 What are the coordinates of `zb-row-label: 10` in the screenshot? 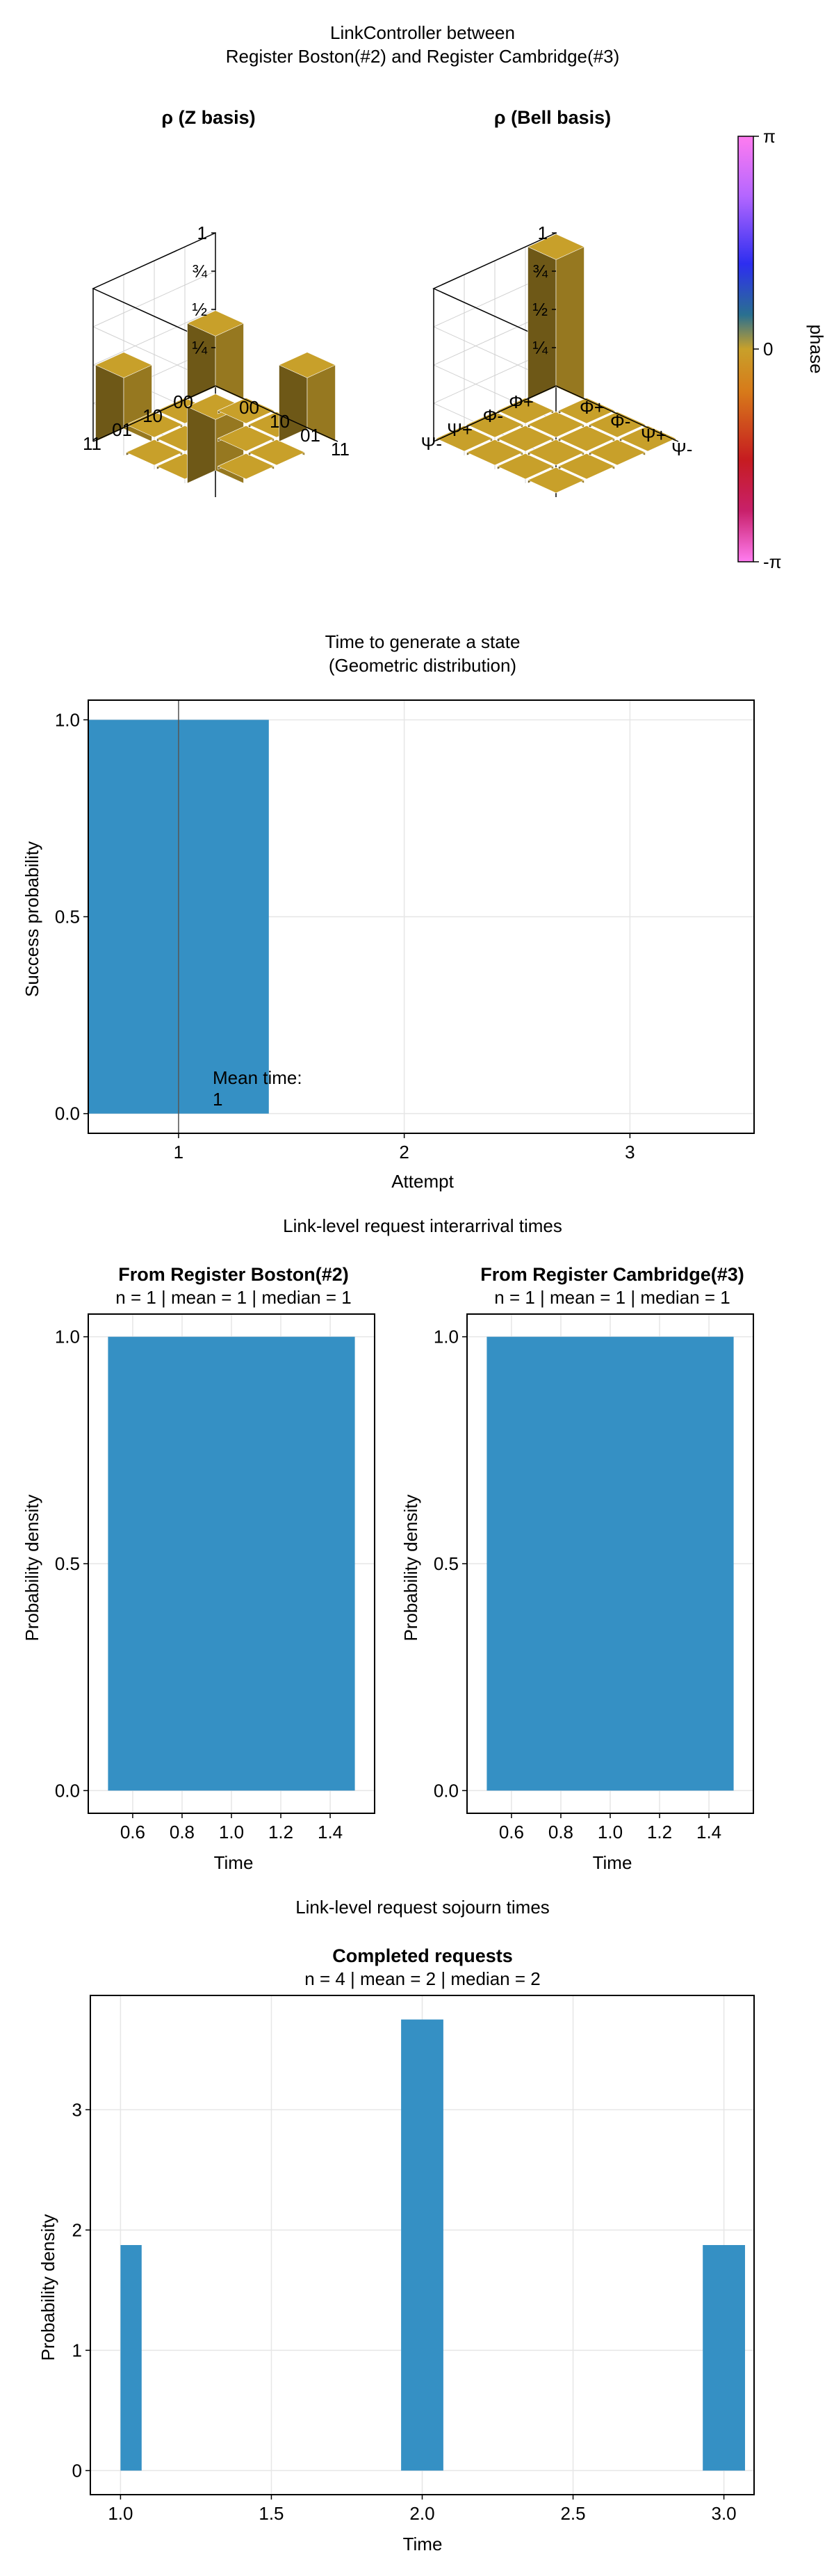 It's located at (152, 415).